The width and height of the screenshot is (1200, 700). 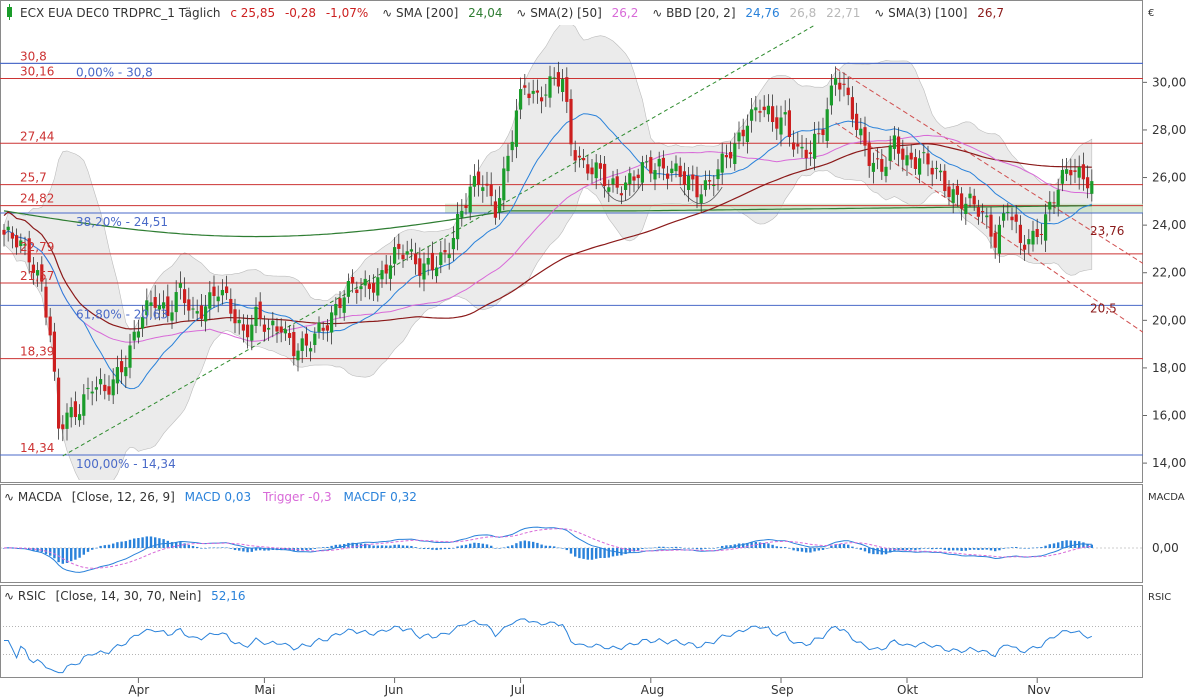 What do you see at coordinates (566, 13) in the screenshot?
I see `sma50-label: SMA(2) [50]` at bounding box center [566, 13].